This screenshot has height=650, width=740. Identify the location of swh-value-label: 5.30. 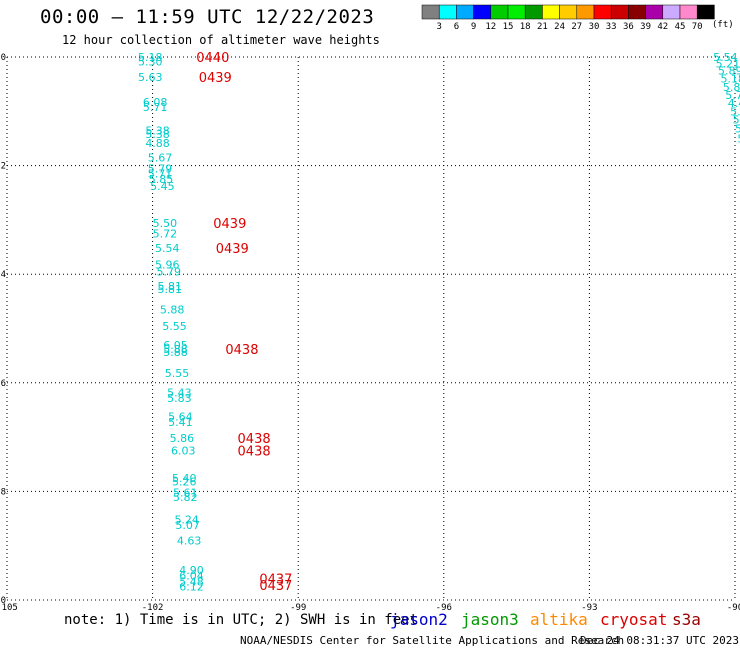
(150, 61).